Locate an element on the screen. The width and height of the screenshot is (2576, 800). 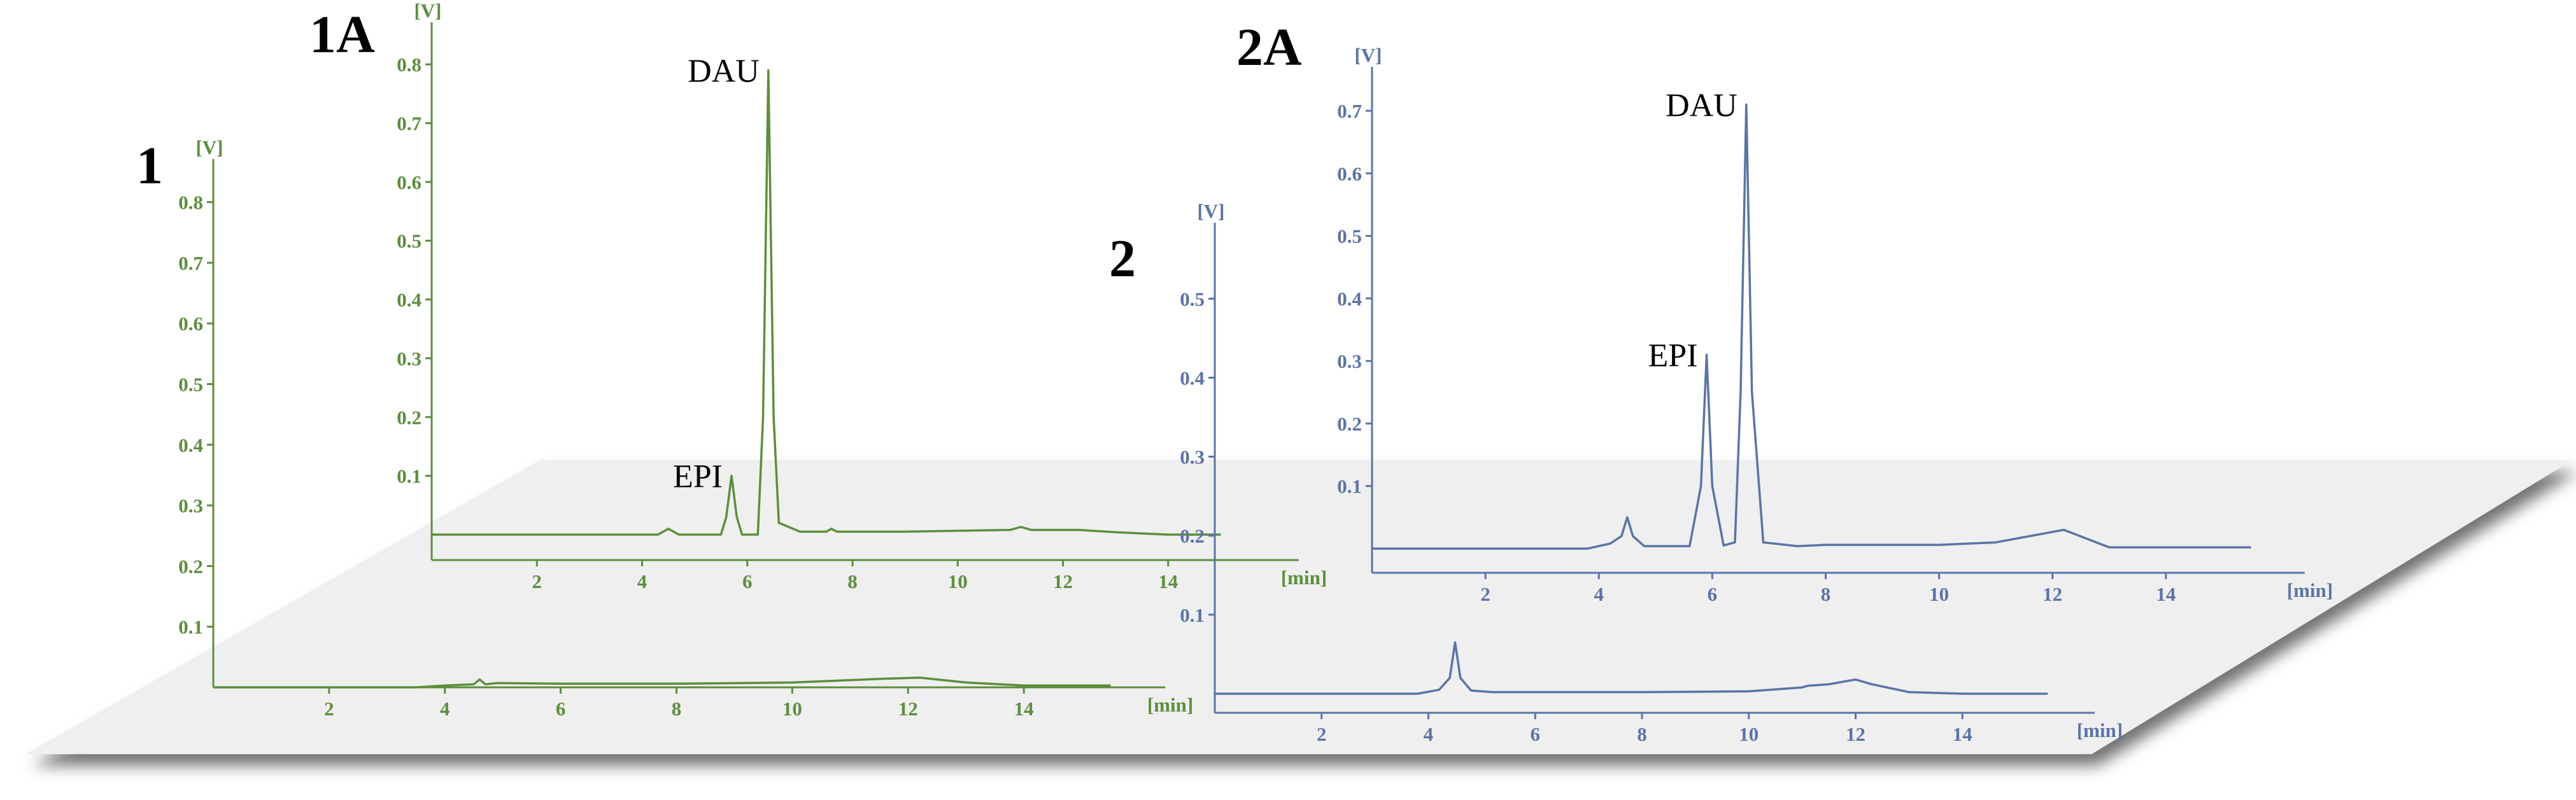
y-tick-label-1a: 0.3 is located at coordinates (409, 358).